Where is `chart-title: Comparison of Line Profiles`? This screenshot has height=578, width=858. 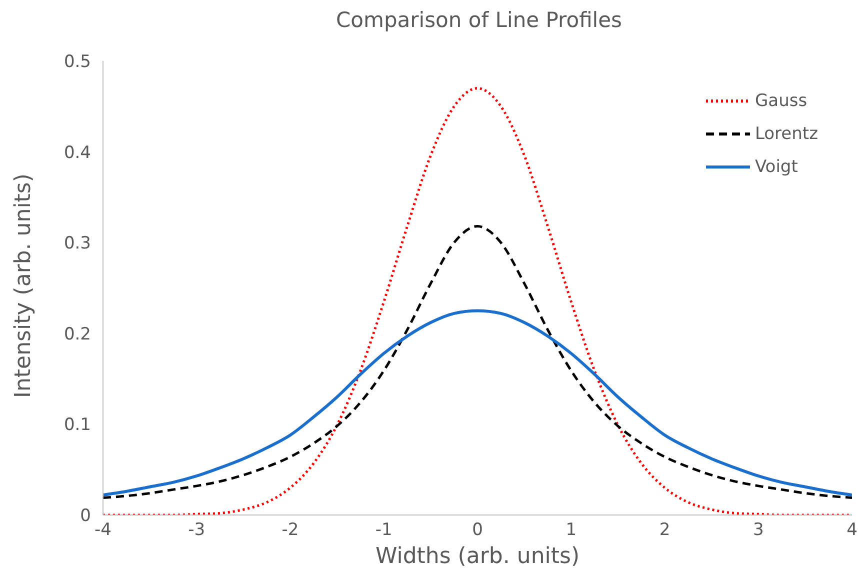
chart-title: Comparison of Line Profiles is located at coordinates (478, 20).